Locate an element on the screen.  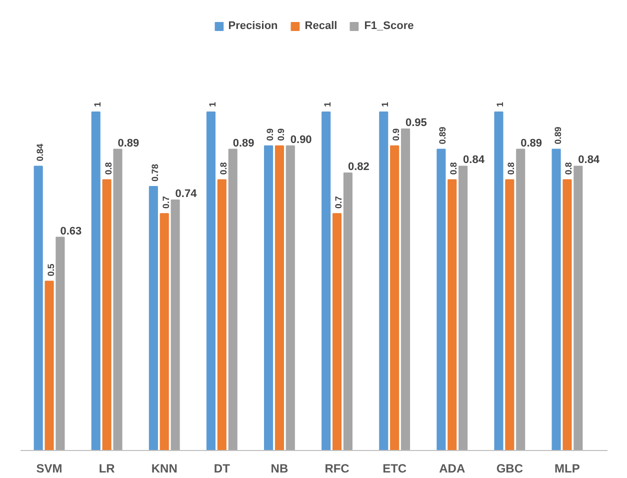
x-tick-label: ADA is located at coordinates (452, 469).